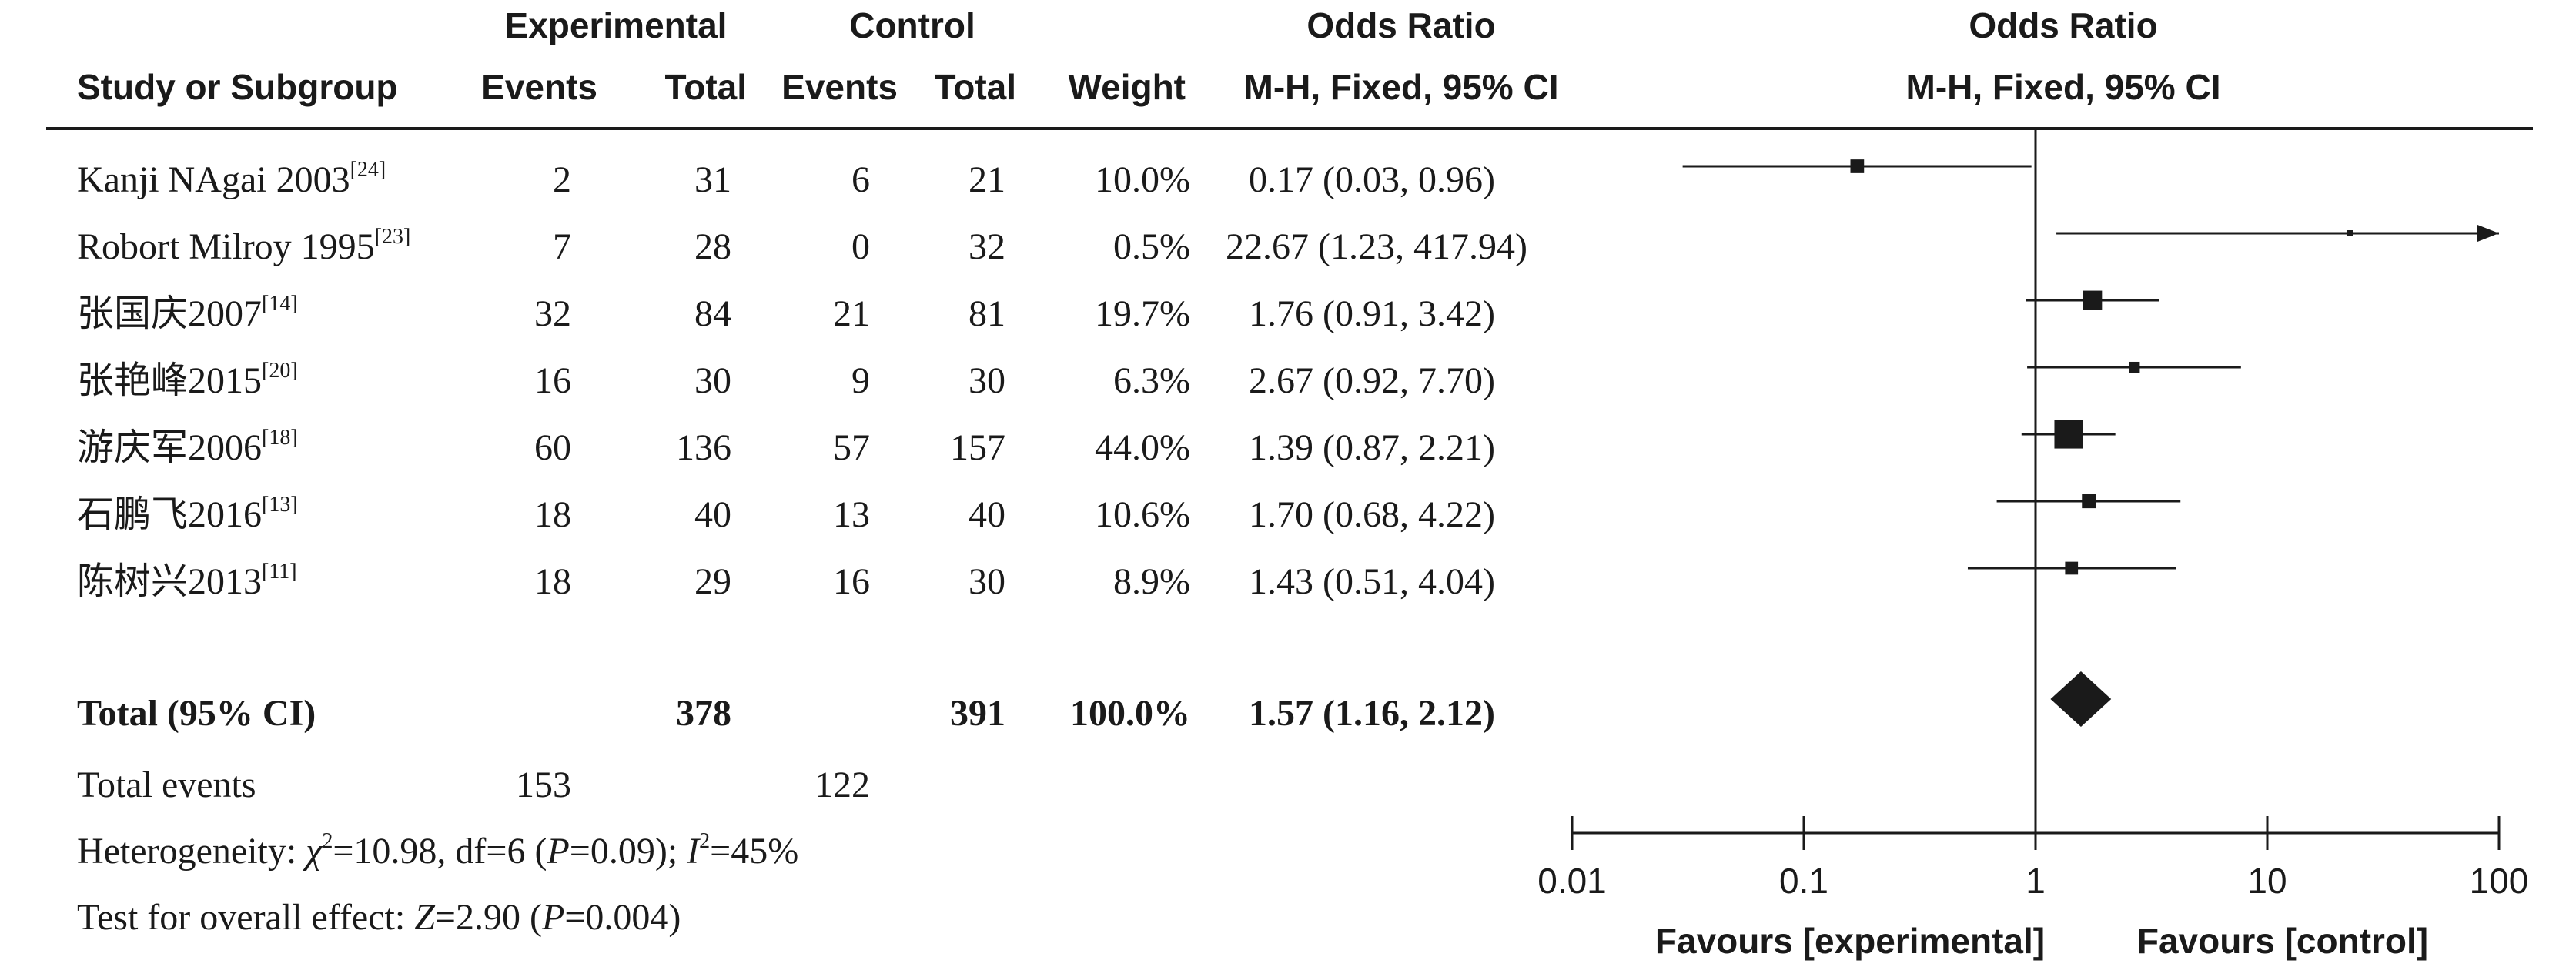 The height and width of the screenshot is (967, 2576). What do you see at coordinates (1130, 713) in the screenshot?
I see `summary-weight: 100.0%` at bounding box center [1130, 713].